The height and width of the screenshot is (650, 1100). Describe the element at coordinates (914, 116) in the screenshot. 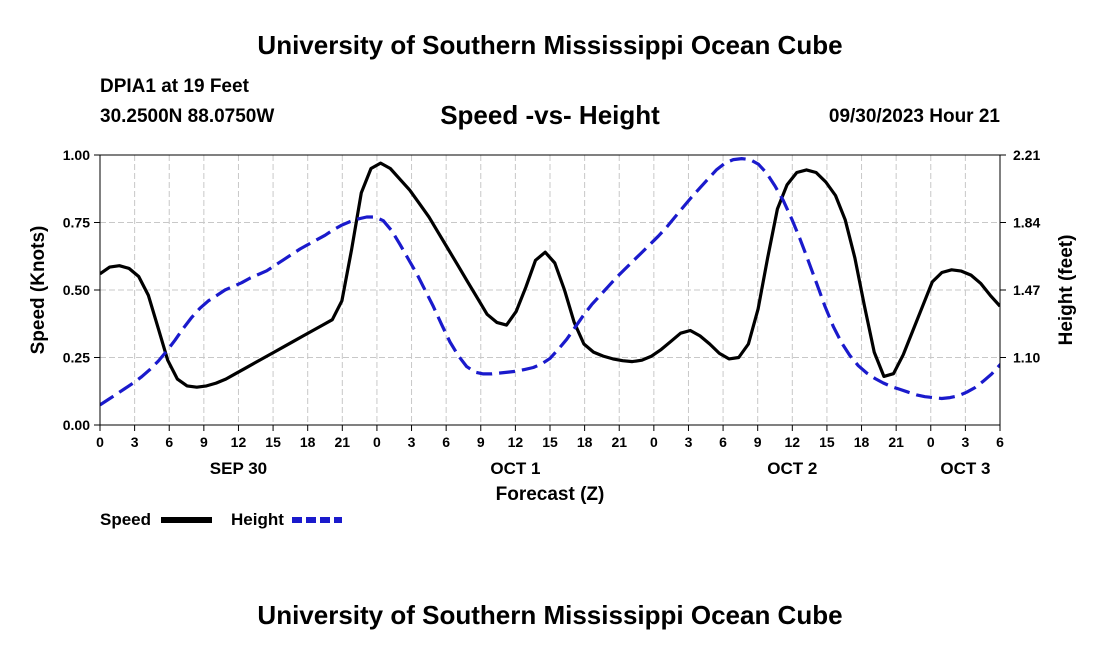

I see `forecast-datetime: 09/30/2023 Hour 21` at that location.